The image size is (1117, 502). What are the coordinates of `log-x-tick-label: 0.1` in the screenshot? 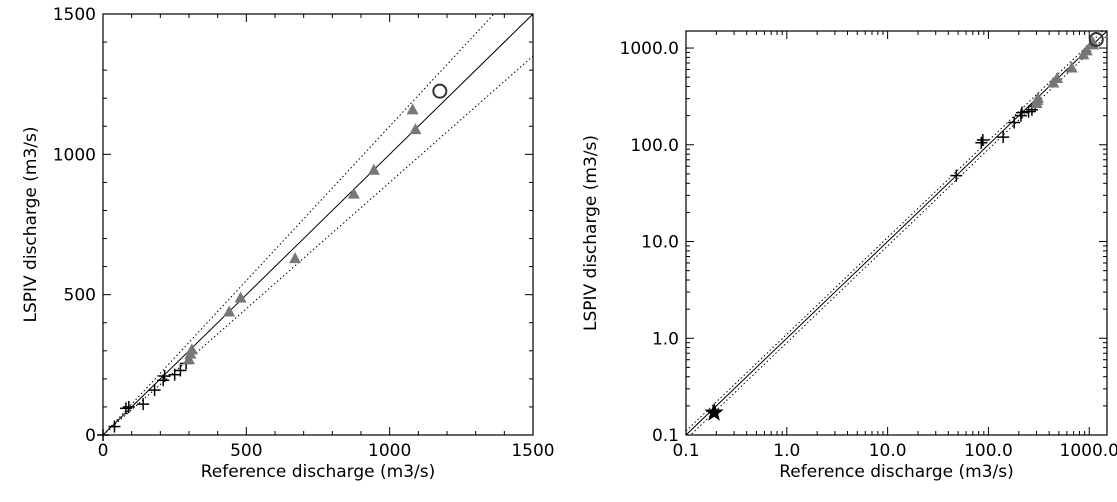 It's located at (685, 451).